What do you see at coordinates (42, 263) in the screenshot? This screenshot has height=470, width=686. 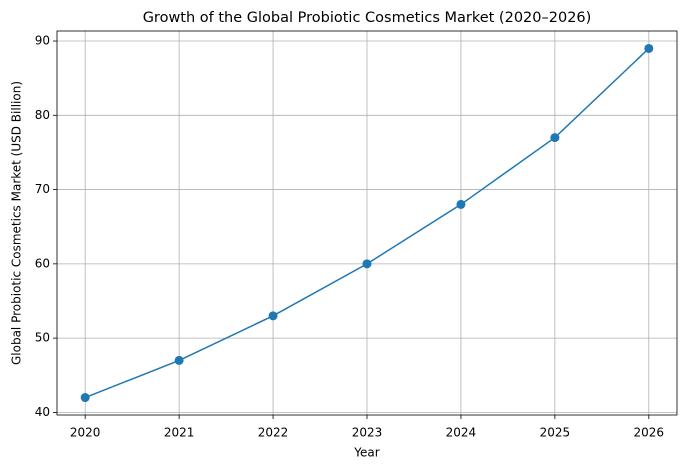 I see `y-tick-label: 60` at bounding box center [42, 263].